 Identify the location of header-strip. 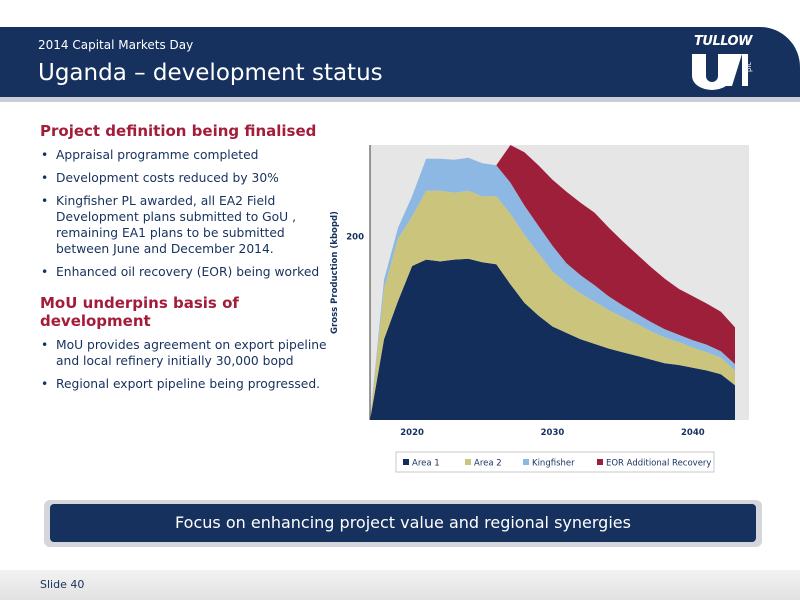
(400, 99).